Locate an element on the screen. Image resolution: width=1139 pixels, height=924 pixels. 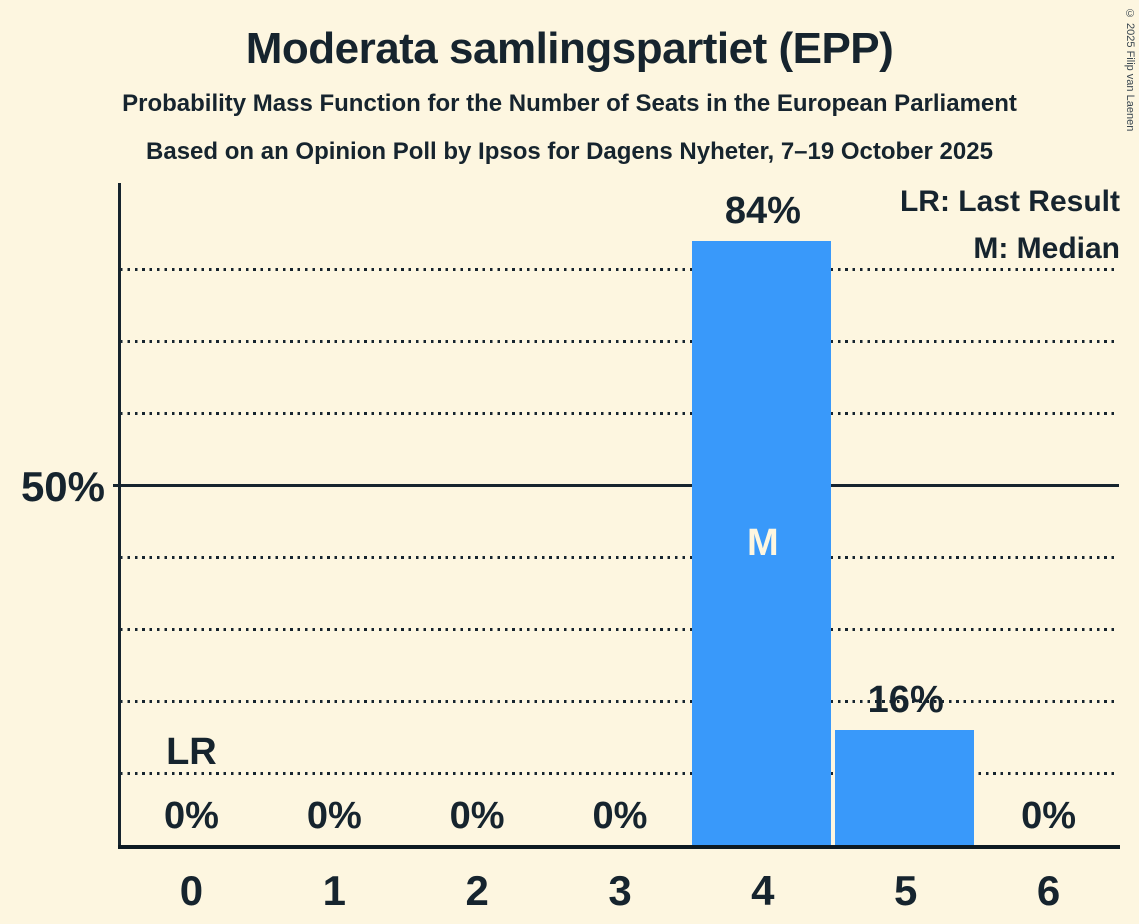
bar-value-label-6: 0% is located at coordinates (1049, 815).